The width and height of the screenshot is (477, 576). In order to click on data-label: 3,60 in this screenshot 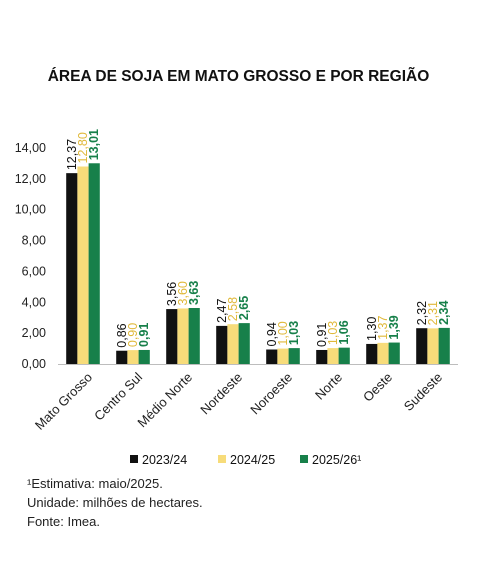, I will do `click(183, 293)`.